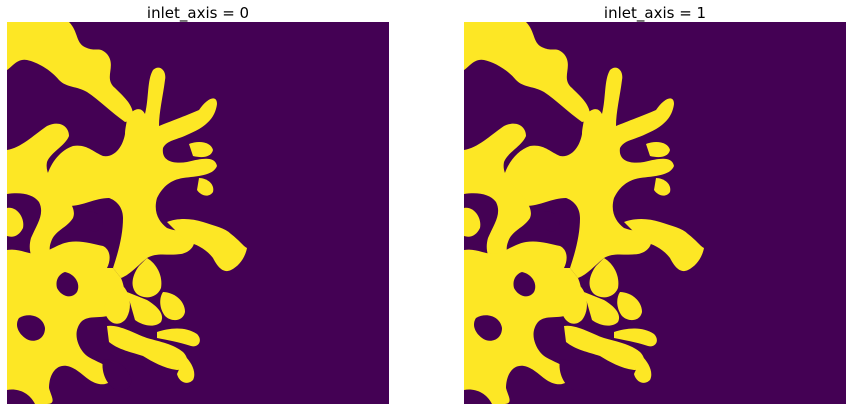 This screenshot has height=411, width=851. What do you see at coordinates (655, 13) in the screenshot?
I see `panel-title: inlet_axis = 1` at bounding box center [655, 13].